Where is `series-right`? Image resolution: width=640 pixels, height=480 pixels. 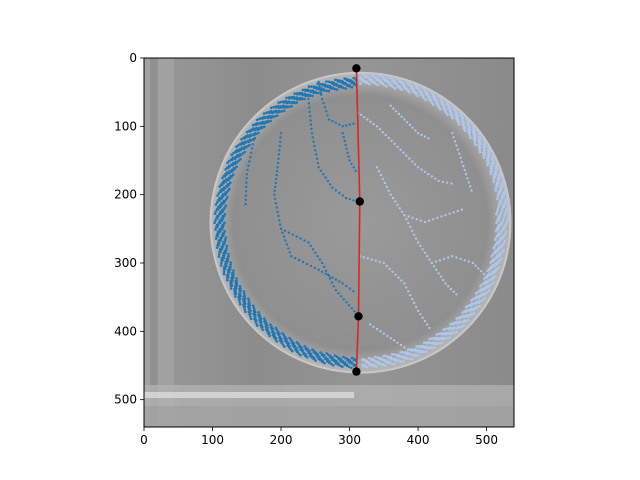
series-right is located at coordinates (433, 220).